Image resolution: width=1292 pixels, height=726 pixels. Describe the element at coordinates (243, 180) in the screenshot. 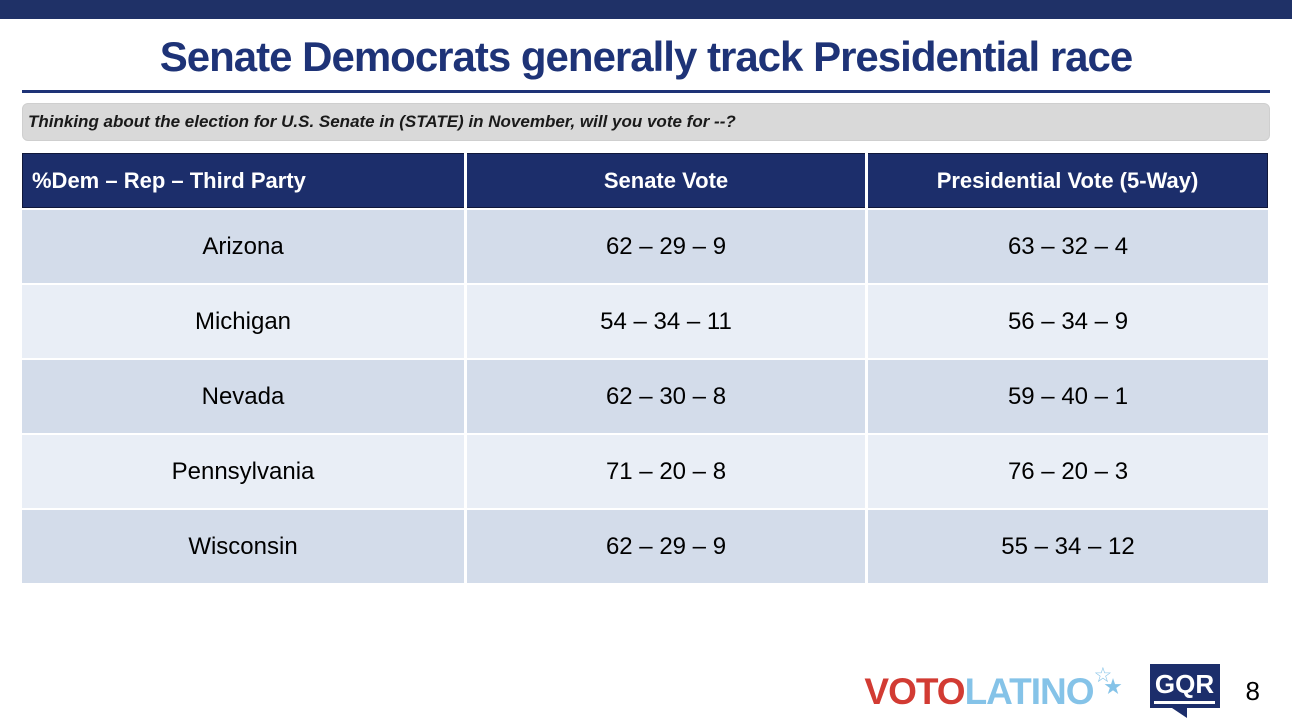

I see `header-dem-rep-third: %Dem – Rep – Third Party` at that location.